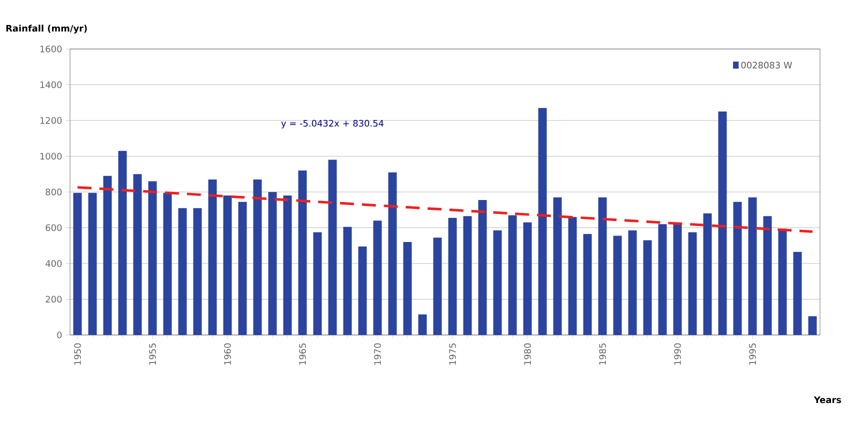 The height and width of the screenshot is (433, 852). I want to click on x-tick-label: 1975, so click(452, 354).